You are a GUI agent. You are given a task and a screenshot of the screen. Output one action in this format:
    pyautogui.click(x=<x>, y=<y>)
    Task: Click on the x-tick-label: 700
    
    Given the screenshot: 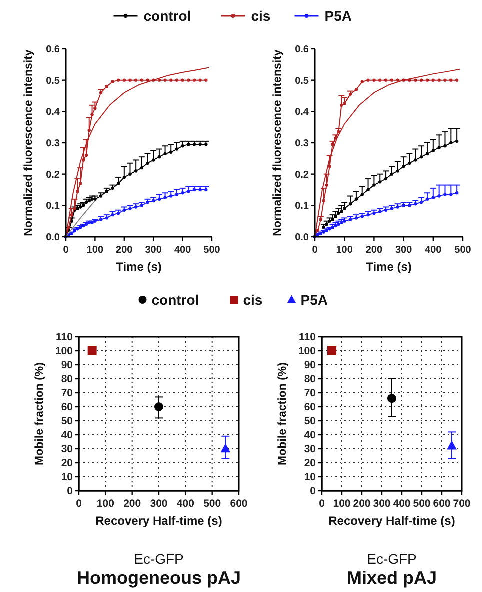 What is the action you would take?
    pyautogui.click(x=462, y=504)
    